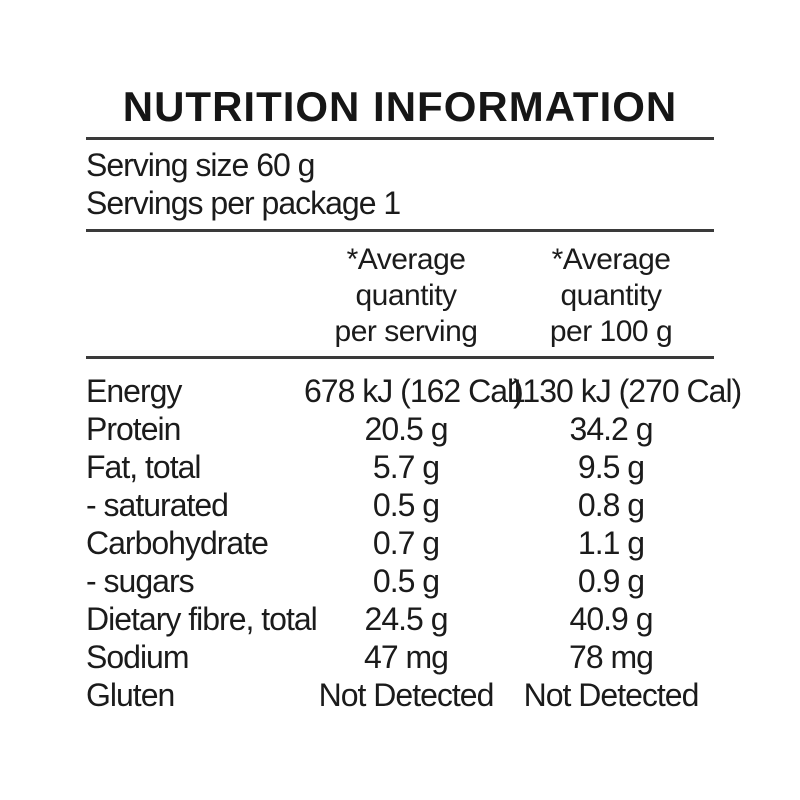 The height and width of the screenshot is (800, 800). What do you see at coordinates (157, 505) in the screenshot?
I see `nutrient-label: - saturated` at bounding box center [157, 505].